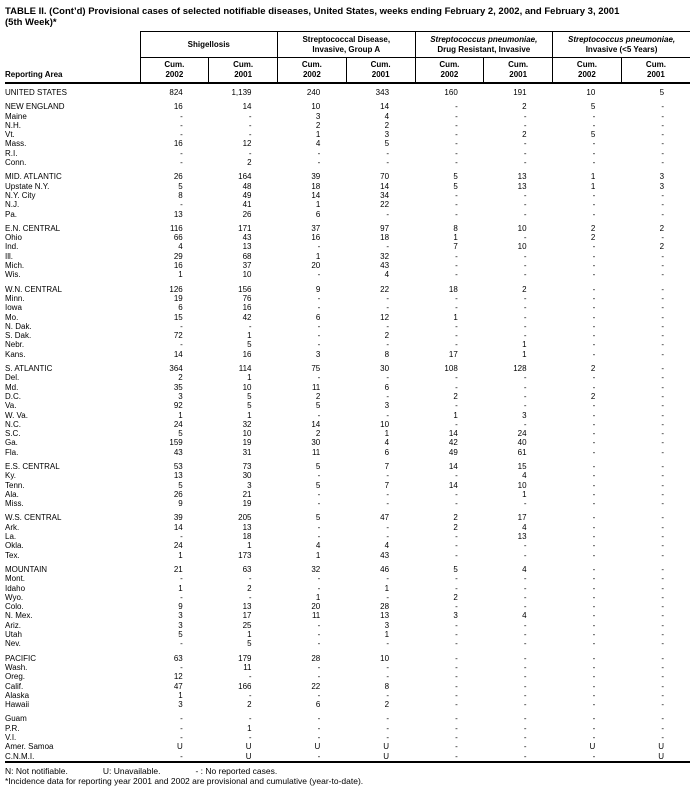 This screenshot has height=789, width=695. Describe the element at coordinates (385, 518) in the screenshot. I see `value-cell: 47` at that location.